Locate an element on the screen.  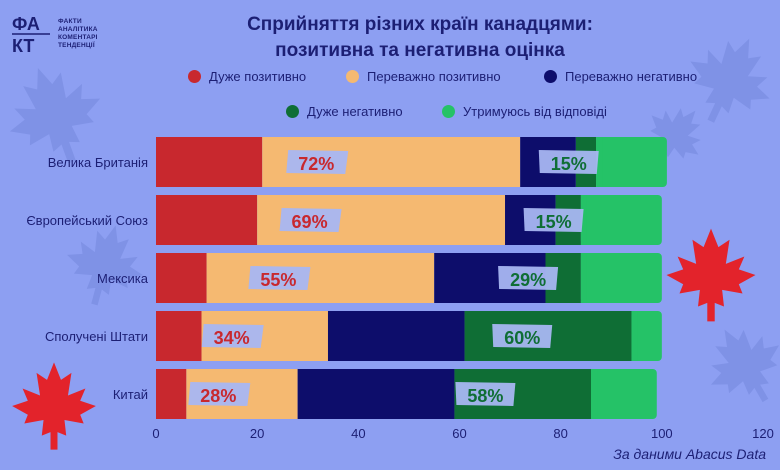
legend-label: Дуже позитивно is located at coordinates (258, 76).